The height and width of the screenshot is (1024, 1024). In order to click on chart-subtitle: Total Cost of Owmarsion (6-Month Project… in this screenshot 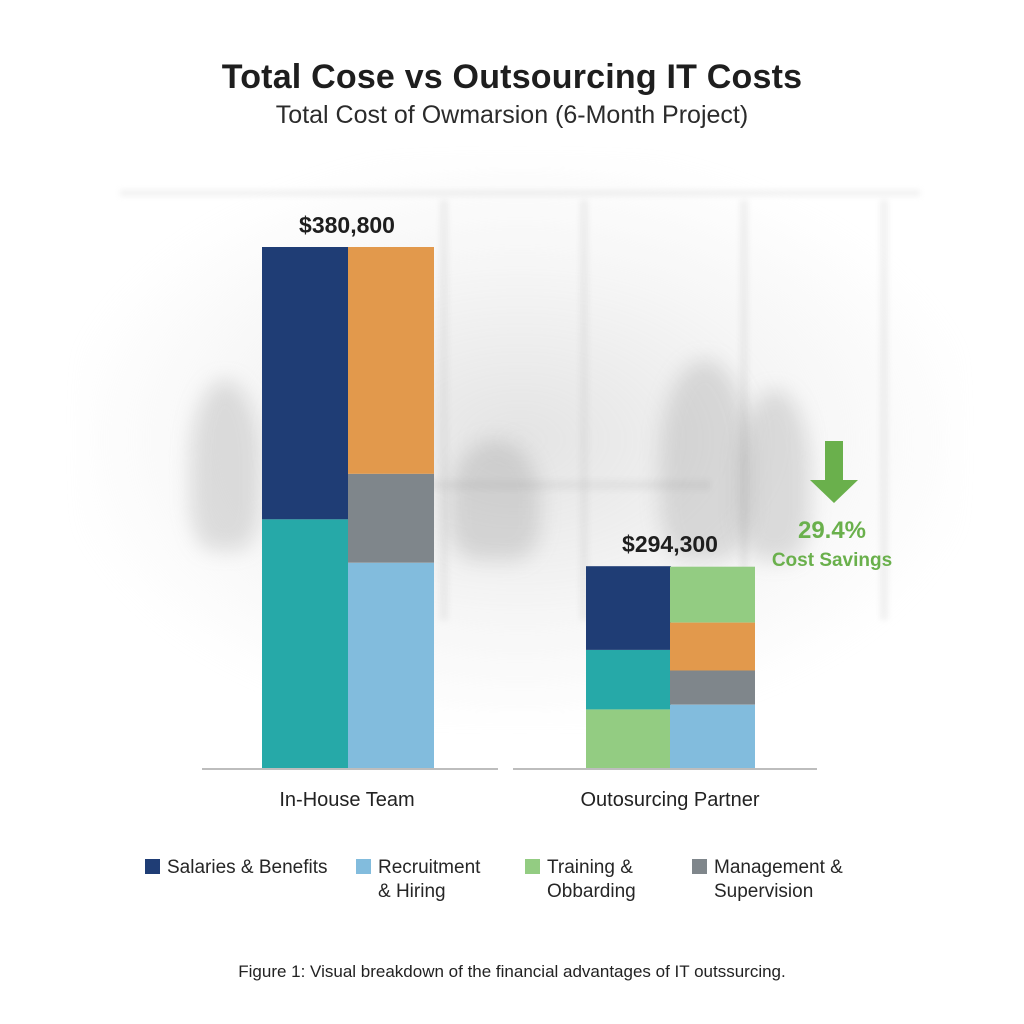, I will do `click(512, 115)`.